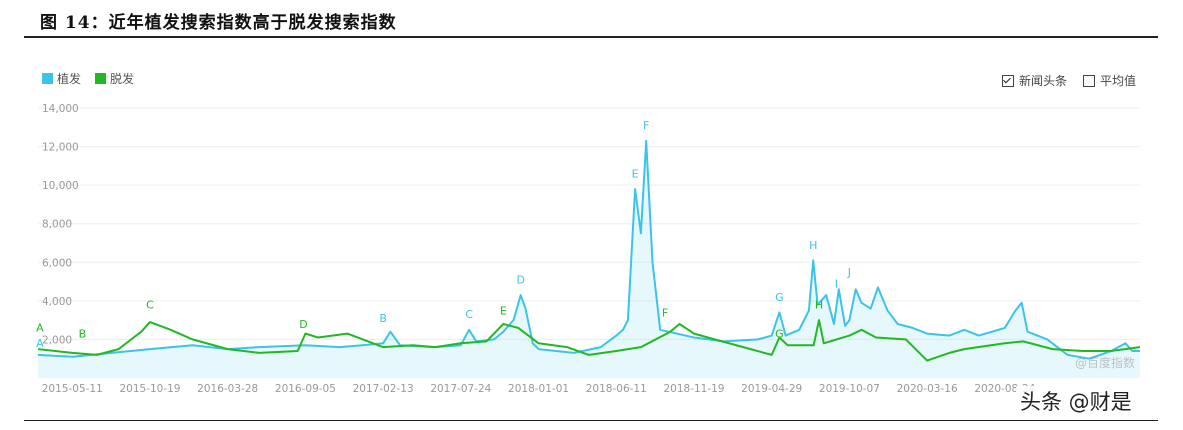 The width and height of the screenshot is (1183, 430). I want to click on average-toggle: 平均值, so click(1109, 80).